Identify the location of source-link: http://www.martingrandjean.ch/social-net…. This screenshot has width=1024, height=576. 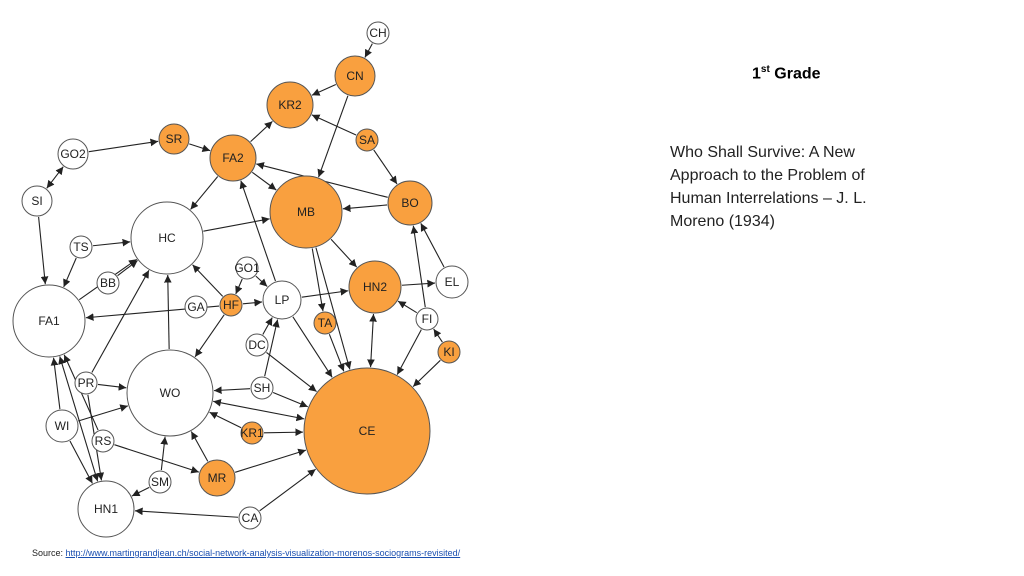
(263, 553).